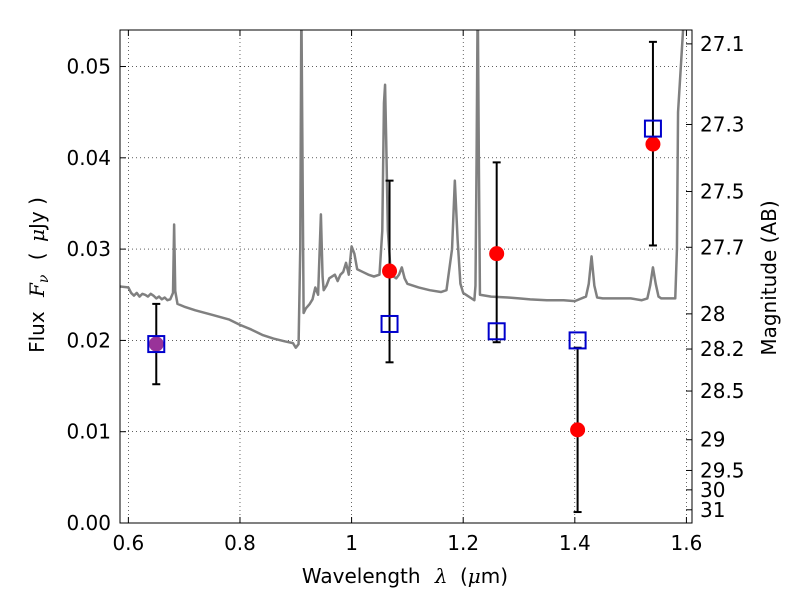  I want to click on y2-tick-label: 30, so click(712, 490).